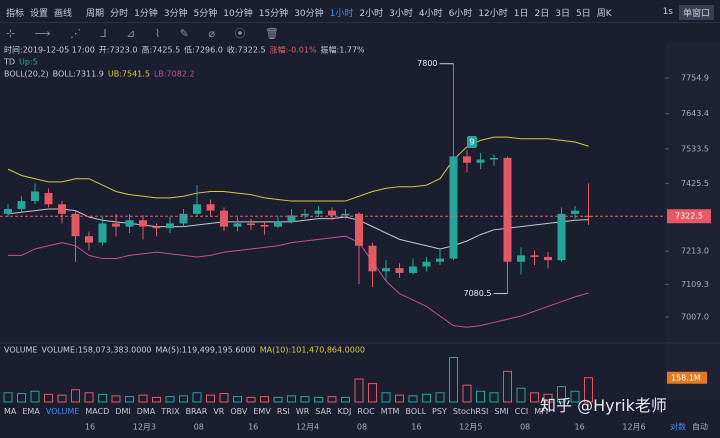 This screenshot has width=720, height=438. What do you see at coordinates (15, 13) in the screenshot?
I see `tool-button: 指标` at bounding box center [15, 13].